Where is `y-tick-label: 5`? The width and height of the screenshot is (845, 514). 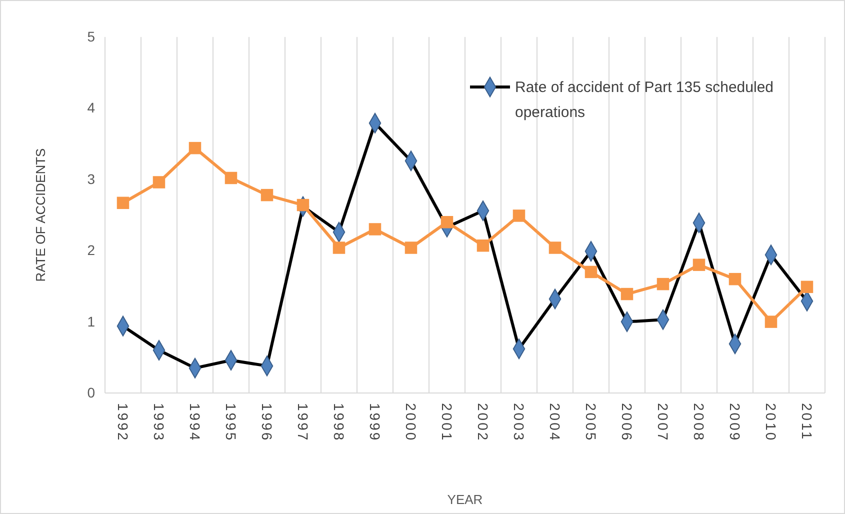 y-tick-label: 5 is located at coordinates (91, 36).